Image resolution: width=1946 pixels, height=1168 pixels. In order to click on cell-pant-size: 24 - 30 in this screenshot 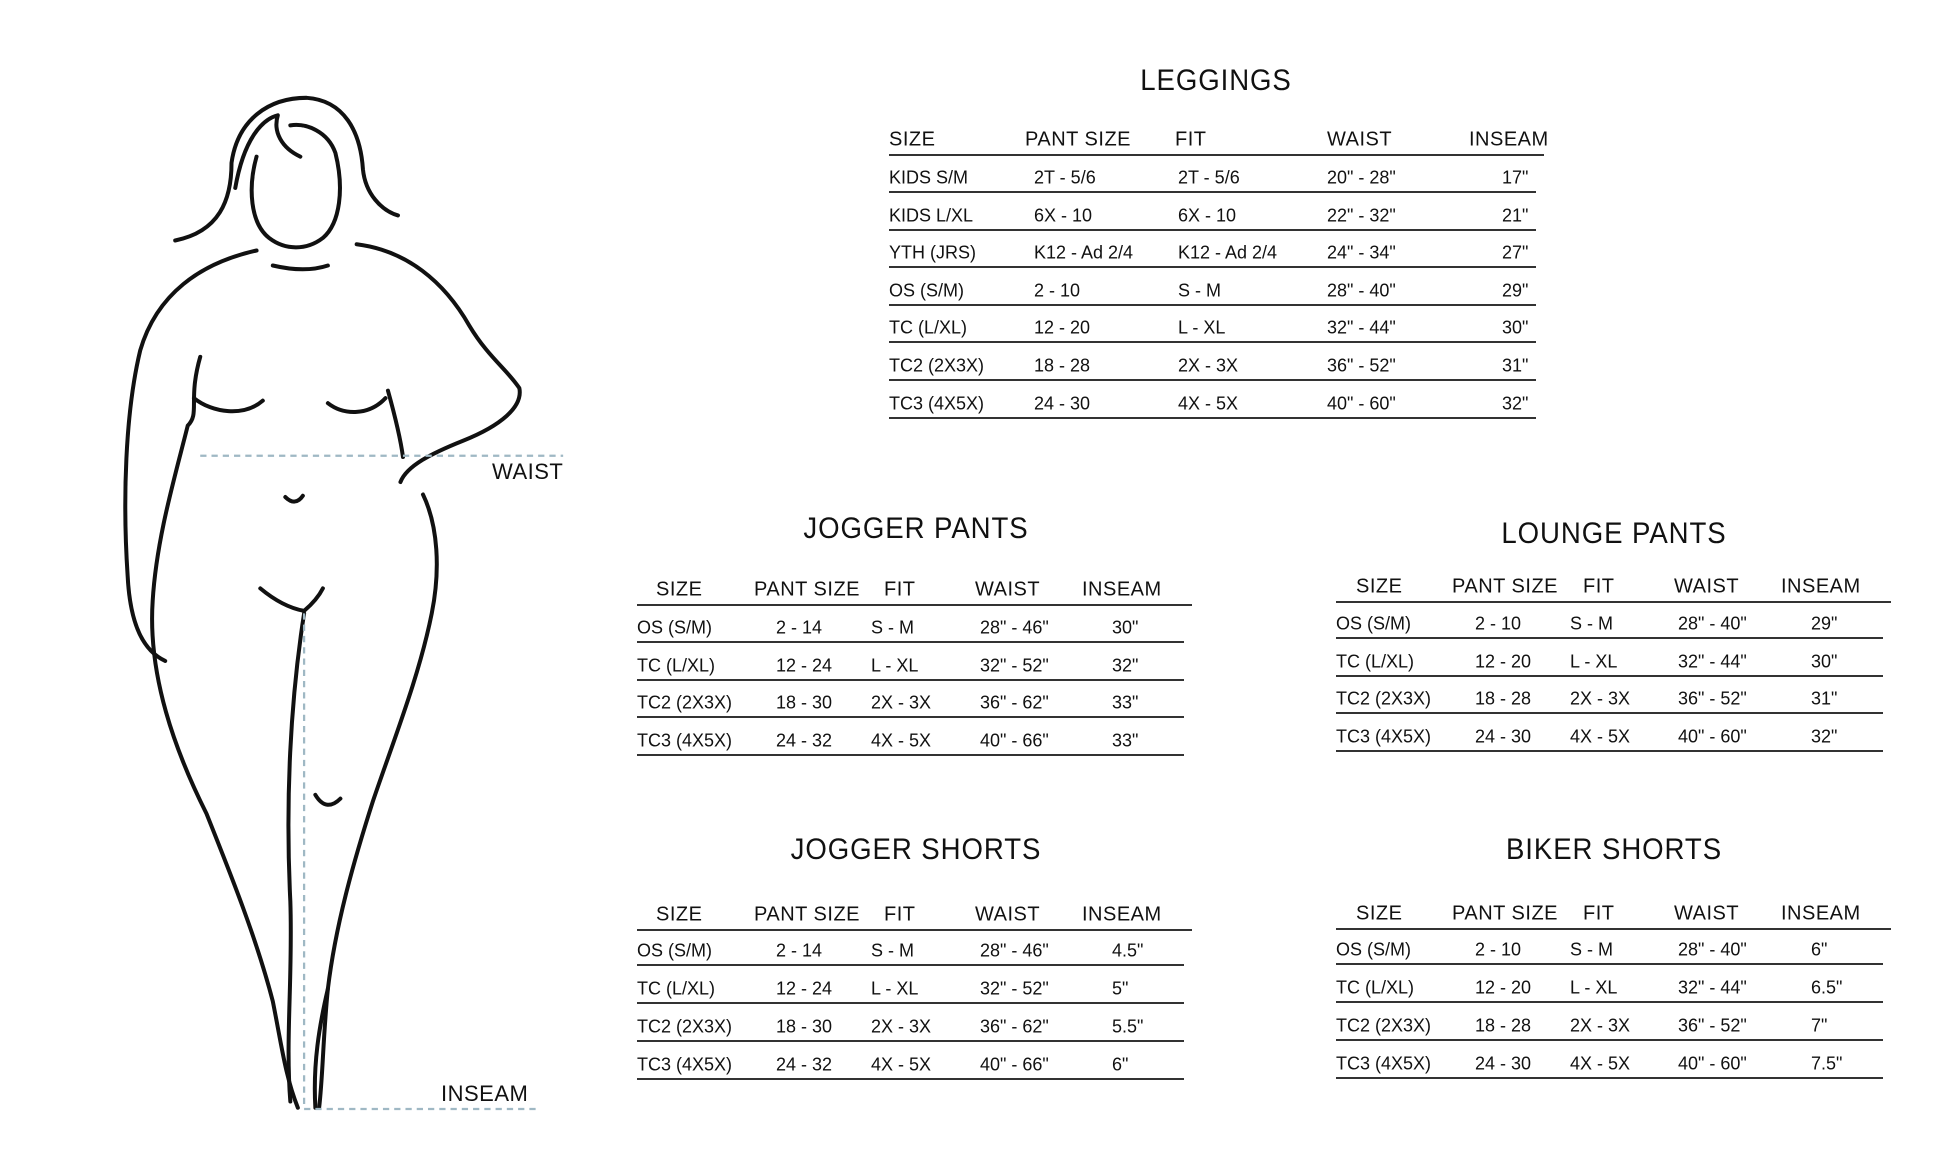, I will do `click(1503, 1063)`.